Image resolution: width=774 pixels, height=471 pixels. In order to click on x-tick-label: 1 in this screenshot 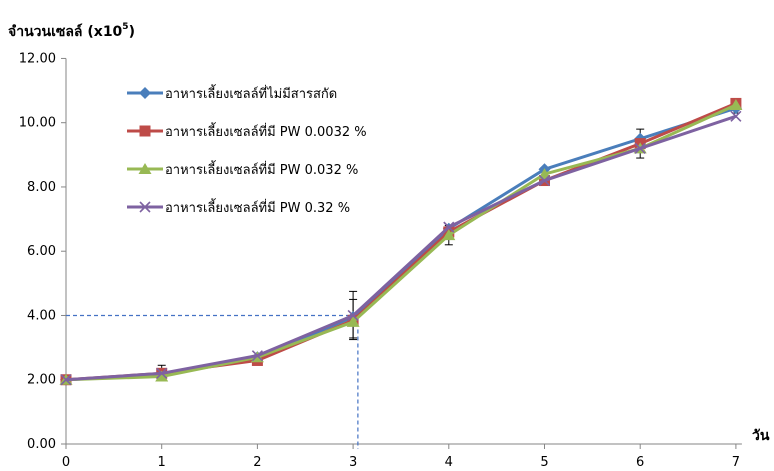, I will do `click(162, 462)`.